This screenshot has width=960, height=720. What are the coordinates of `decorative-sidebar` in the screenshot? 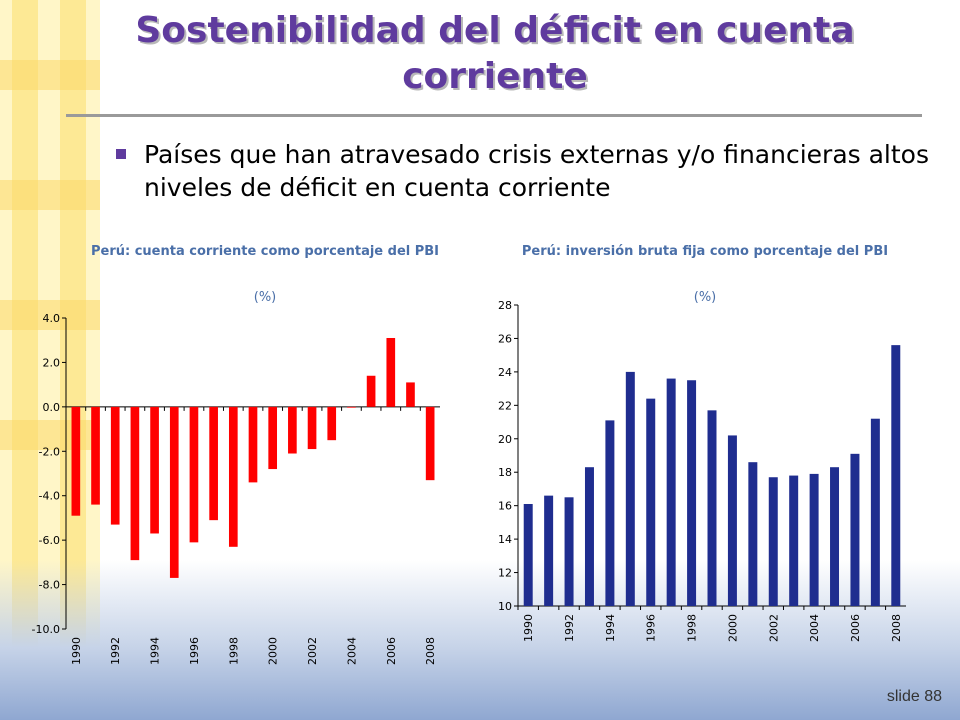 It's located at (50, 360).